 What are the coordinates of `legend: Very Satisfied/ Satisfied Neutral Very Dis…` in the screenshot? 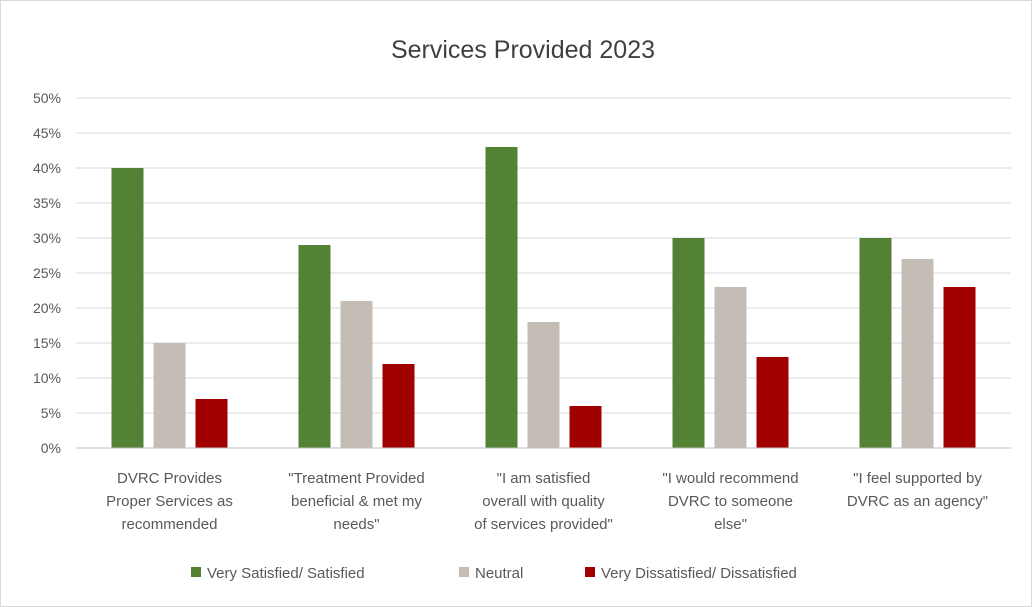 It's located at (494, 573).